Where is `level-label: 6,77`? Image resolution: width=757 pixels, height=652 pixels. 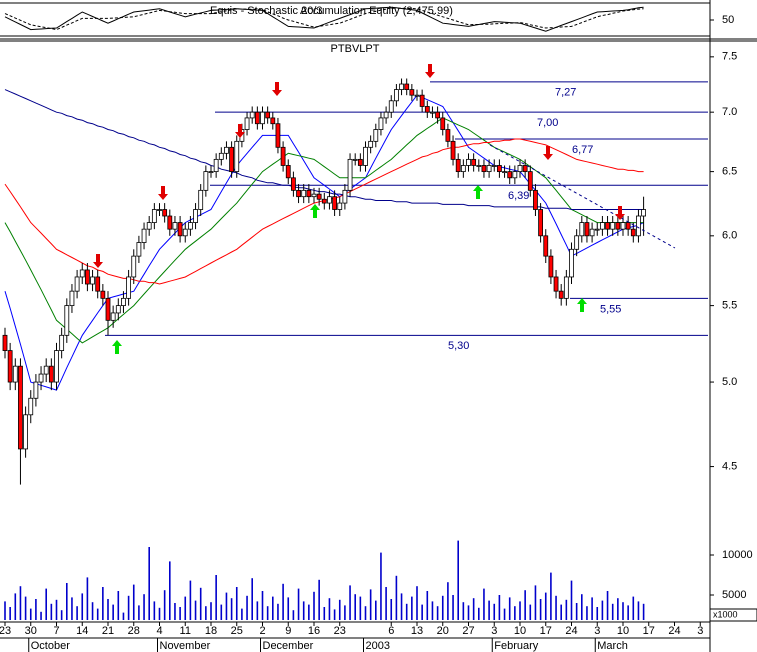
level-label: 6,77 is located at coordinates (582, 150).